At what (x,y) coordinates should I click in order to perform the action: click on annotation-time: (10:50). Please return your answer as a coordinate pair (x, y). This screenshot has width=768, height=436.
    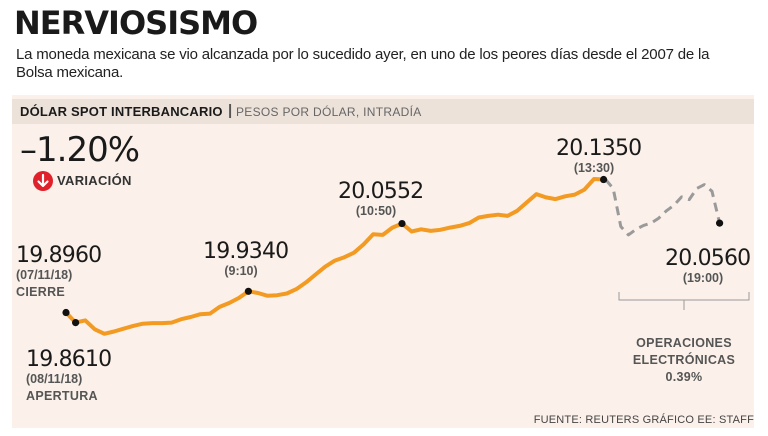
    Looking at the image, I should click on (376, 211).